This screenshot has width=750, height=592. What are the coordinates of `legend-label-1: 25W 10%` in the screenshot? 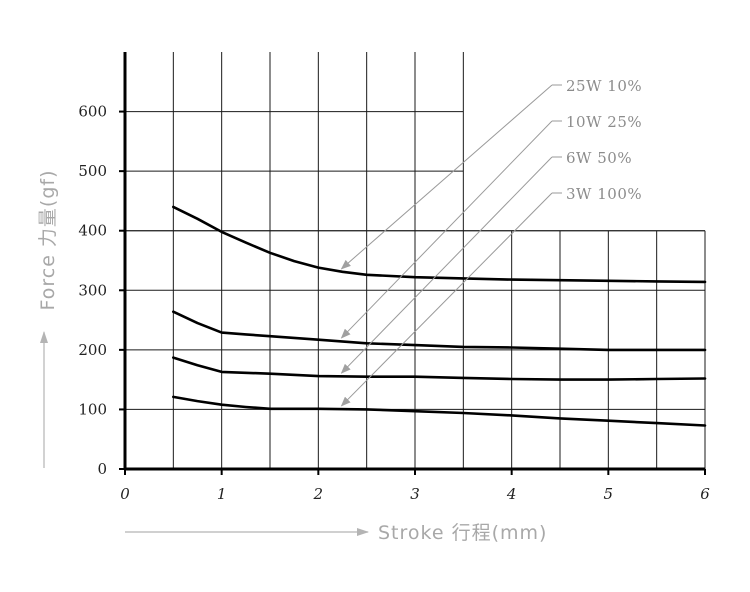 It's located at (604, 86).